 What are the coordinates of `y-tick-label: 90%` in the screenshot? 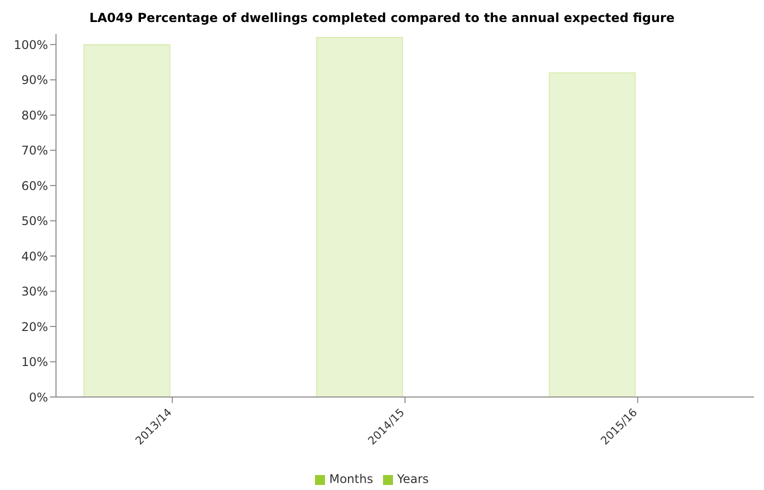 It's located at (34, 80).